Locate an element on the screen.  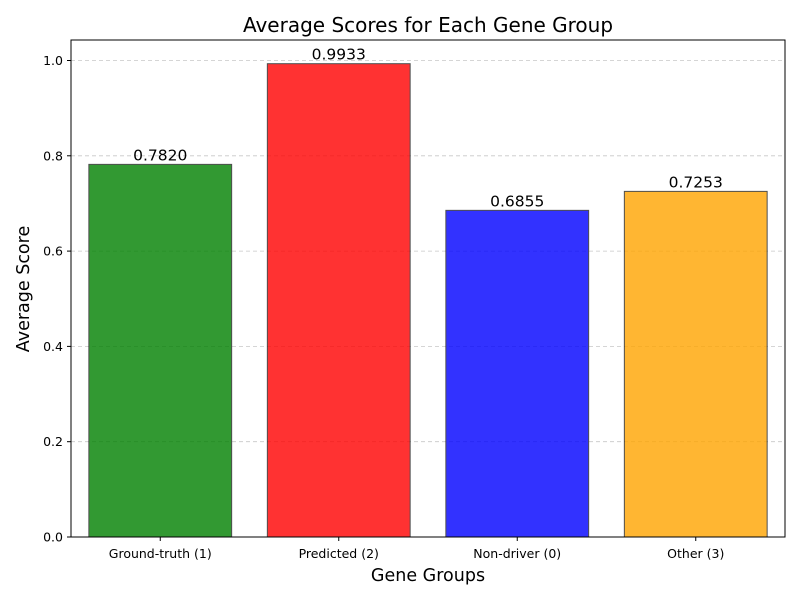
bar-value-label: 0.6855 is located at coordinates (517, 201).